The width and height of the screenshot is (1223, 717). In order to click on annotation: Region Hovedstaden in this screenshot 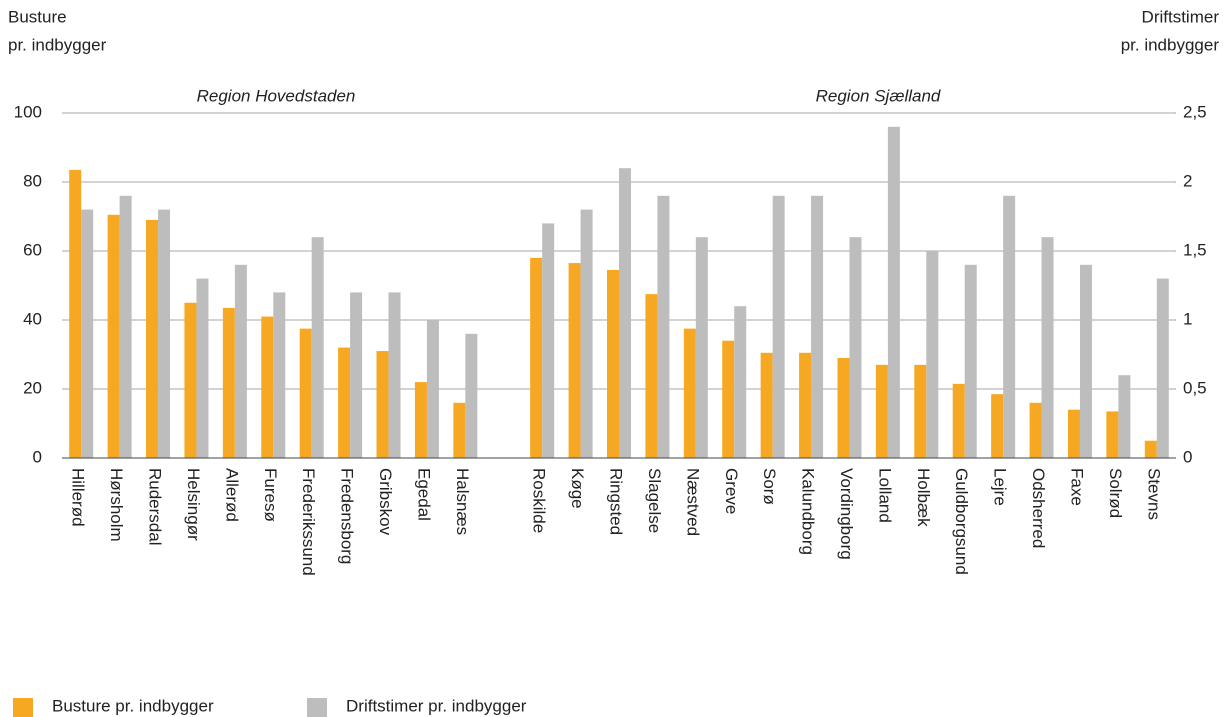, I will do `click(276, 95)`.